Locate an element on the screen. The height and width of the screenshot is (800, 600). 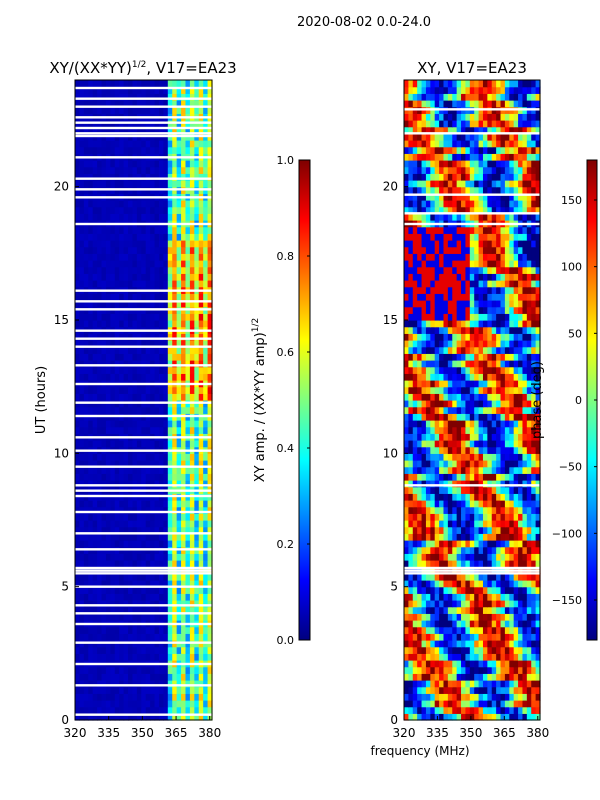
amplitude-colorbar-label: XY amp. / (XX*YY amp)1/2 is located at coordinates (259, 400).